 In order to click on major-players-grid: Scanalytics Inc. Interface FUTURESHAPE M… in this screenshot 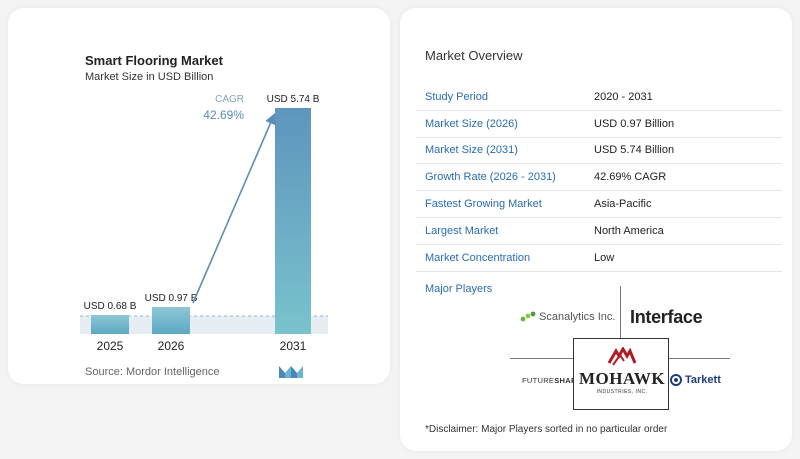, I will do `click(620, 348)`.